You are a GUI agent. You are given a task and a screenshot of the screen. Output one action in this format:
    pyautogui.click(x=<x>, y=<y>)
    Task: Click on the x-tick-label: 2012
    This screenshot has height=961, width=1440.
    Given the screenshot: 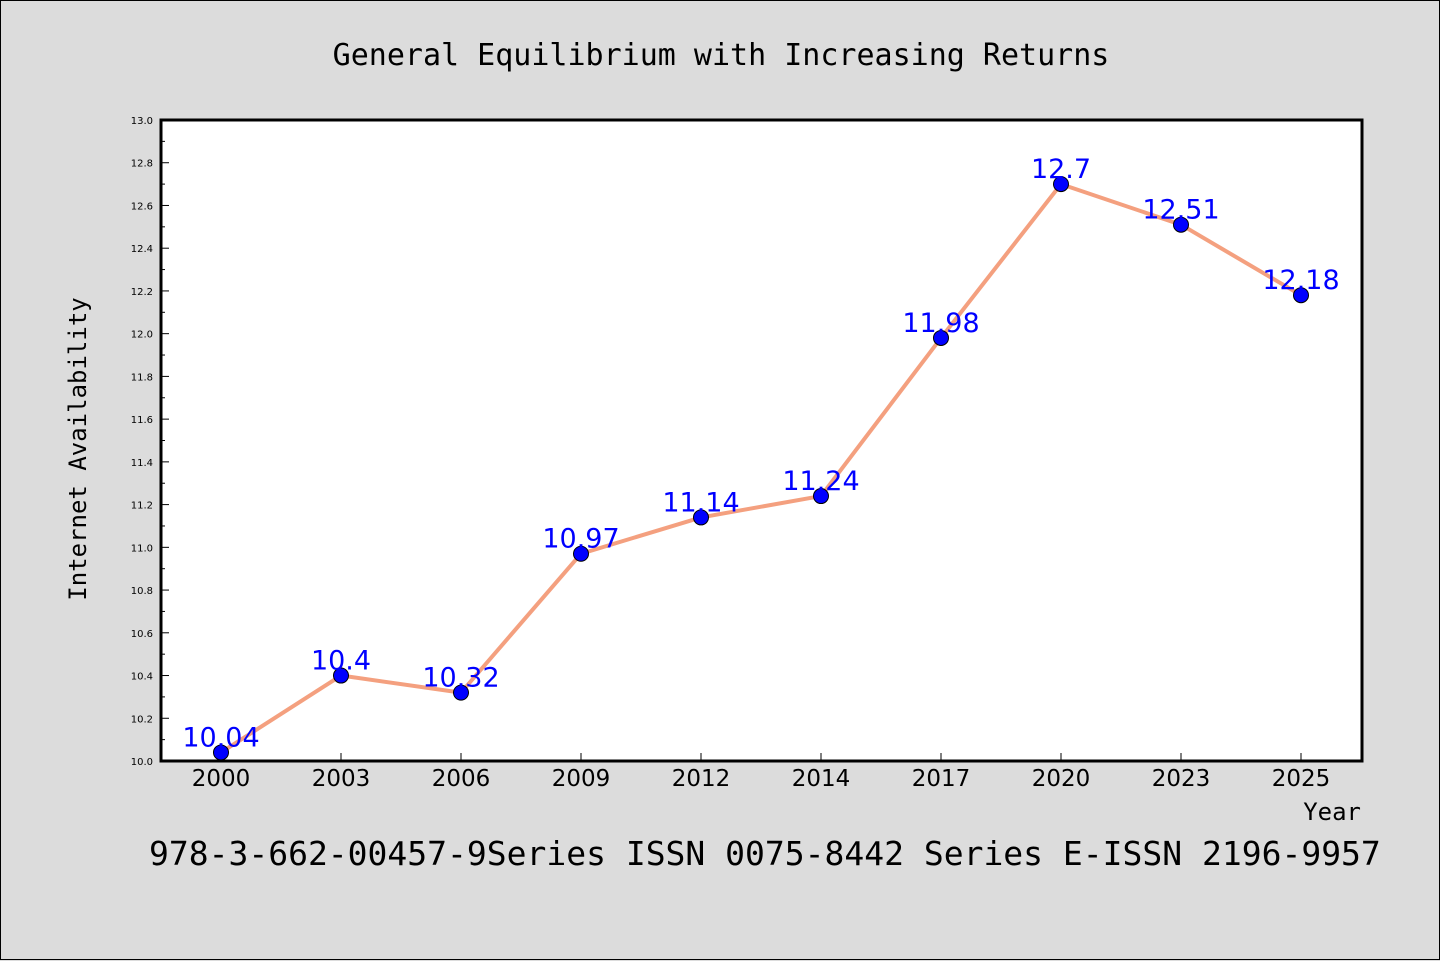 What is the action you would take?
    pyautogui.click(x=701, y=779)
    